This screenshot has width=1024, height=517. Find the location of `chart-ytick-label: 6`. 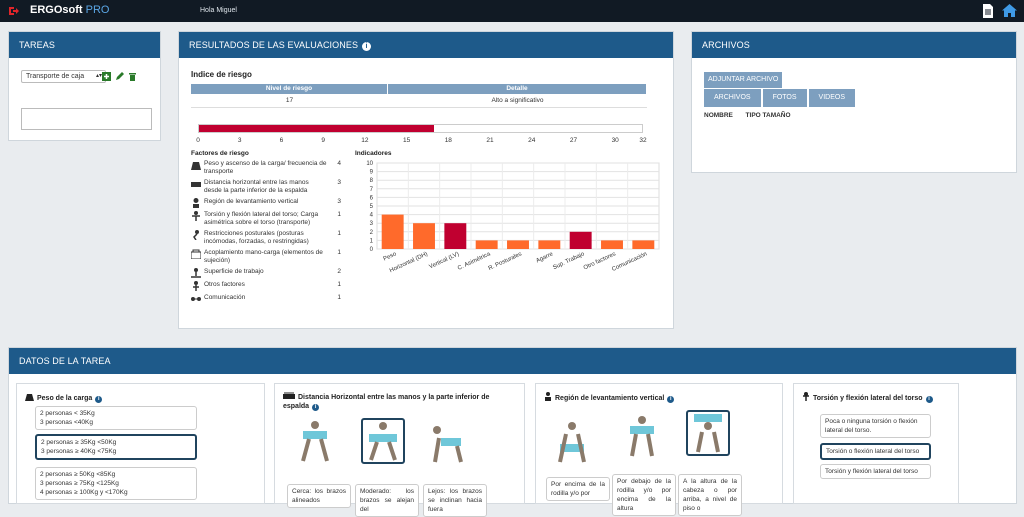

chart-ytick-label: 6 is located at coordinates (372, 198).